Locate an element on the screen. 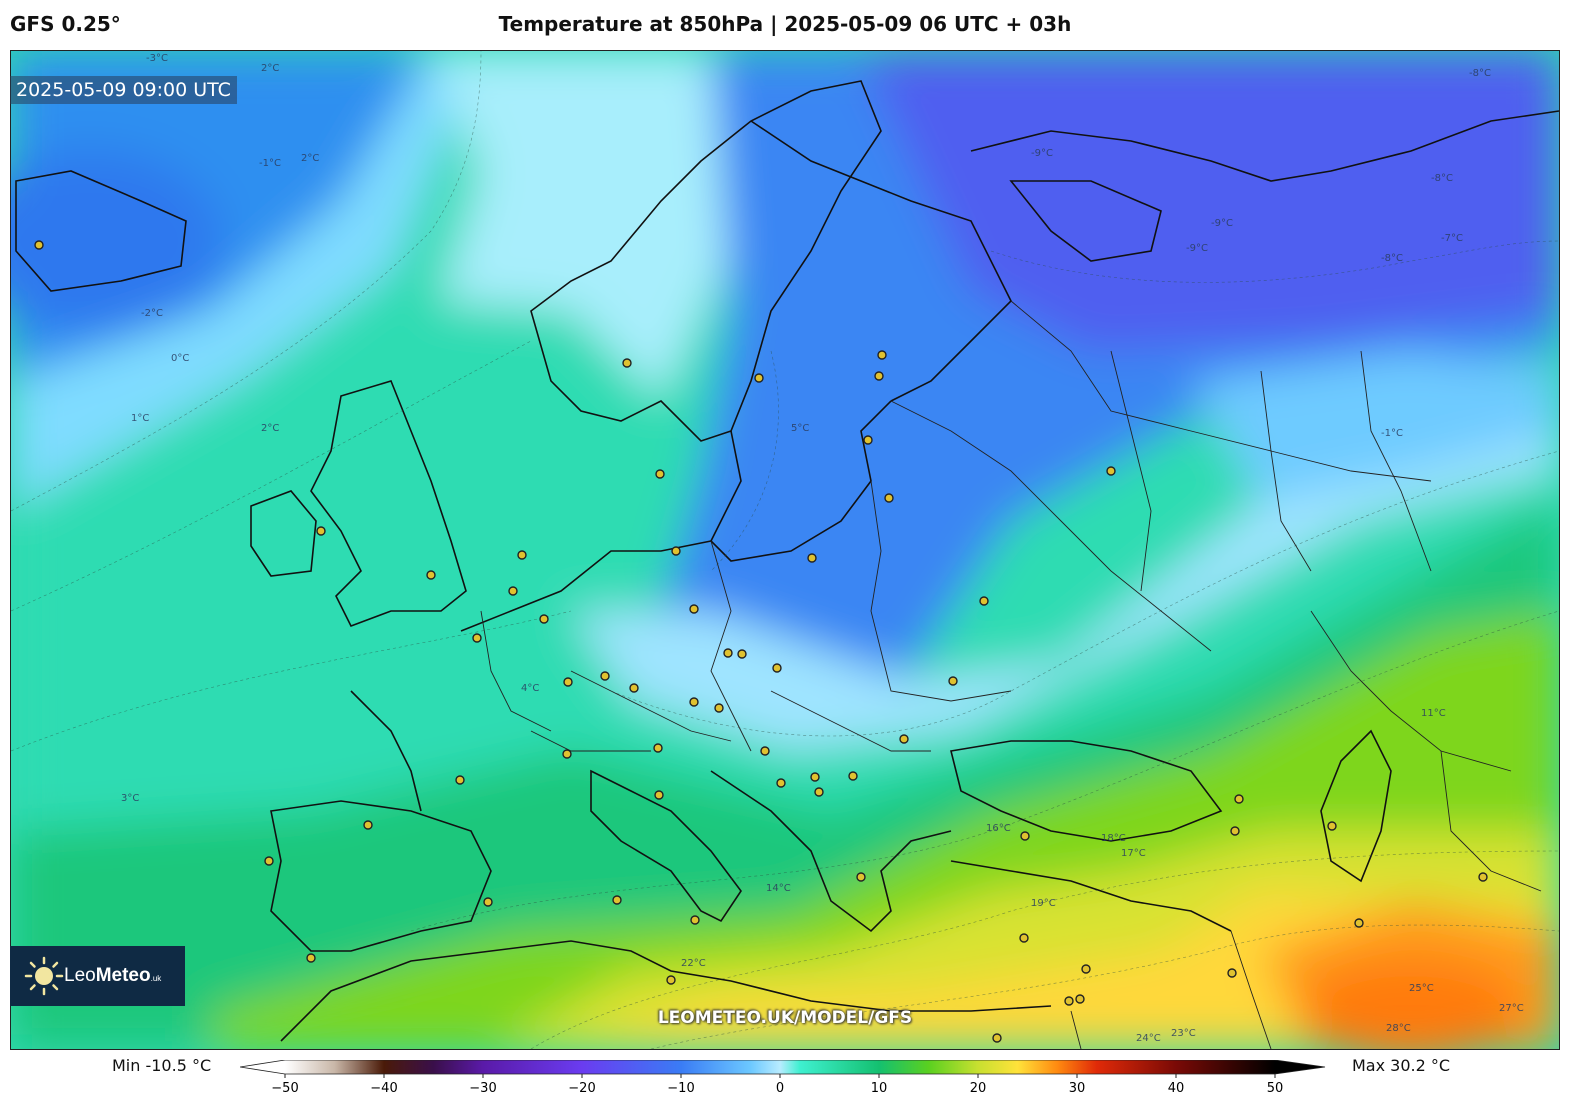 Image resolution: width=1570 pixels, height=1097 pixels. isotherm-label: -7°C is located at coordinates (1452, 238).